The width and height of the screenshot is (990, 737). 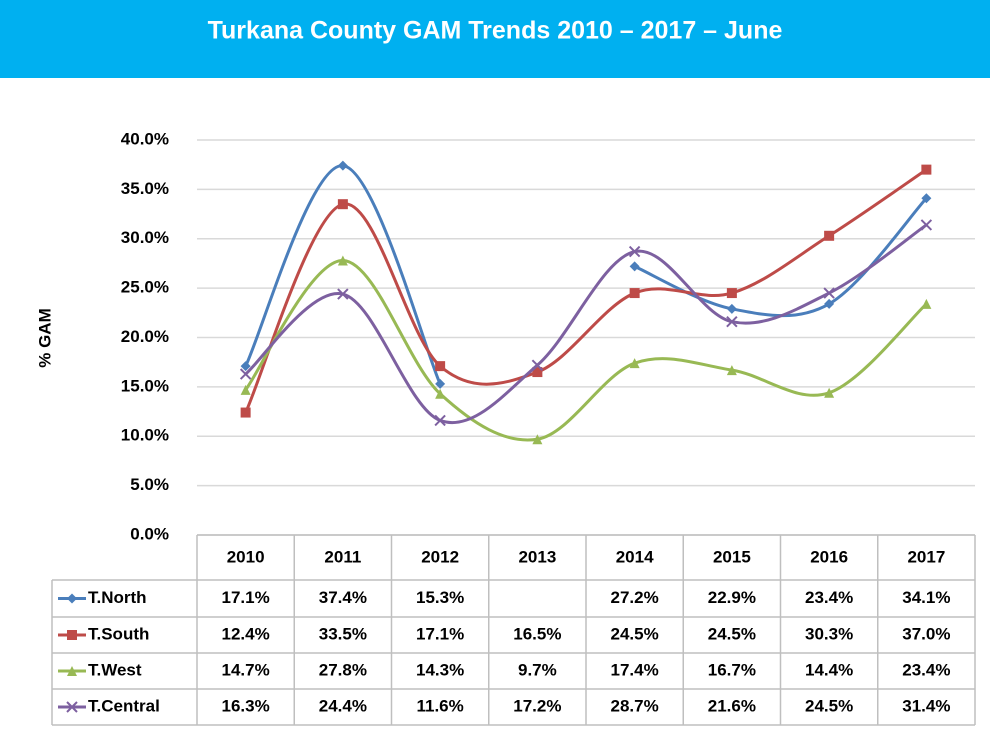 I want to click on table-cell: 16.3%, so click(x=246, y=705).